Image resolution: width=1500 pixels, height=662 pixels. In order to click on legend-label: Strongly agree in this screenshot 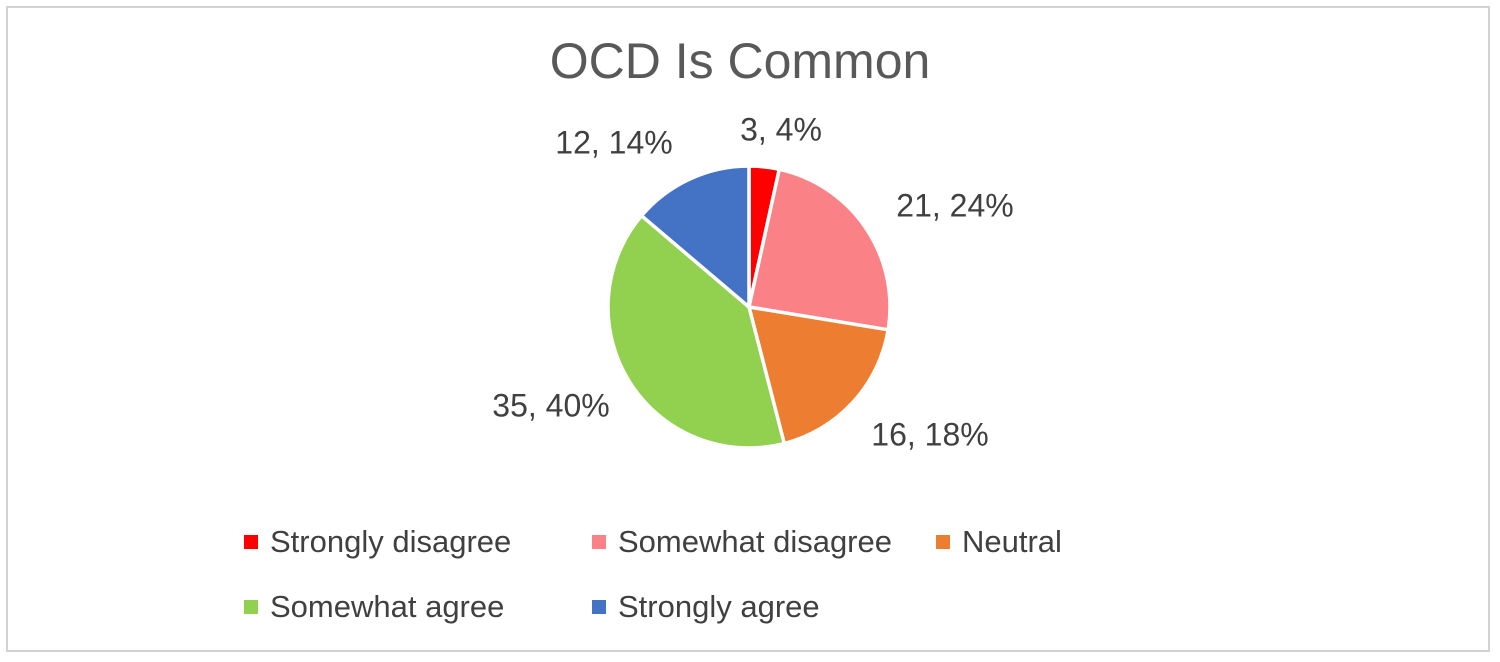, I will do `click(719, 606)`.